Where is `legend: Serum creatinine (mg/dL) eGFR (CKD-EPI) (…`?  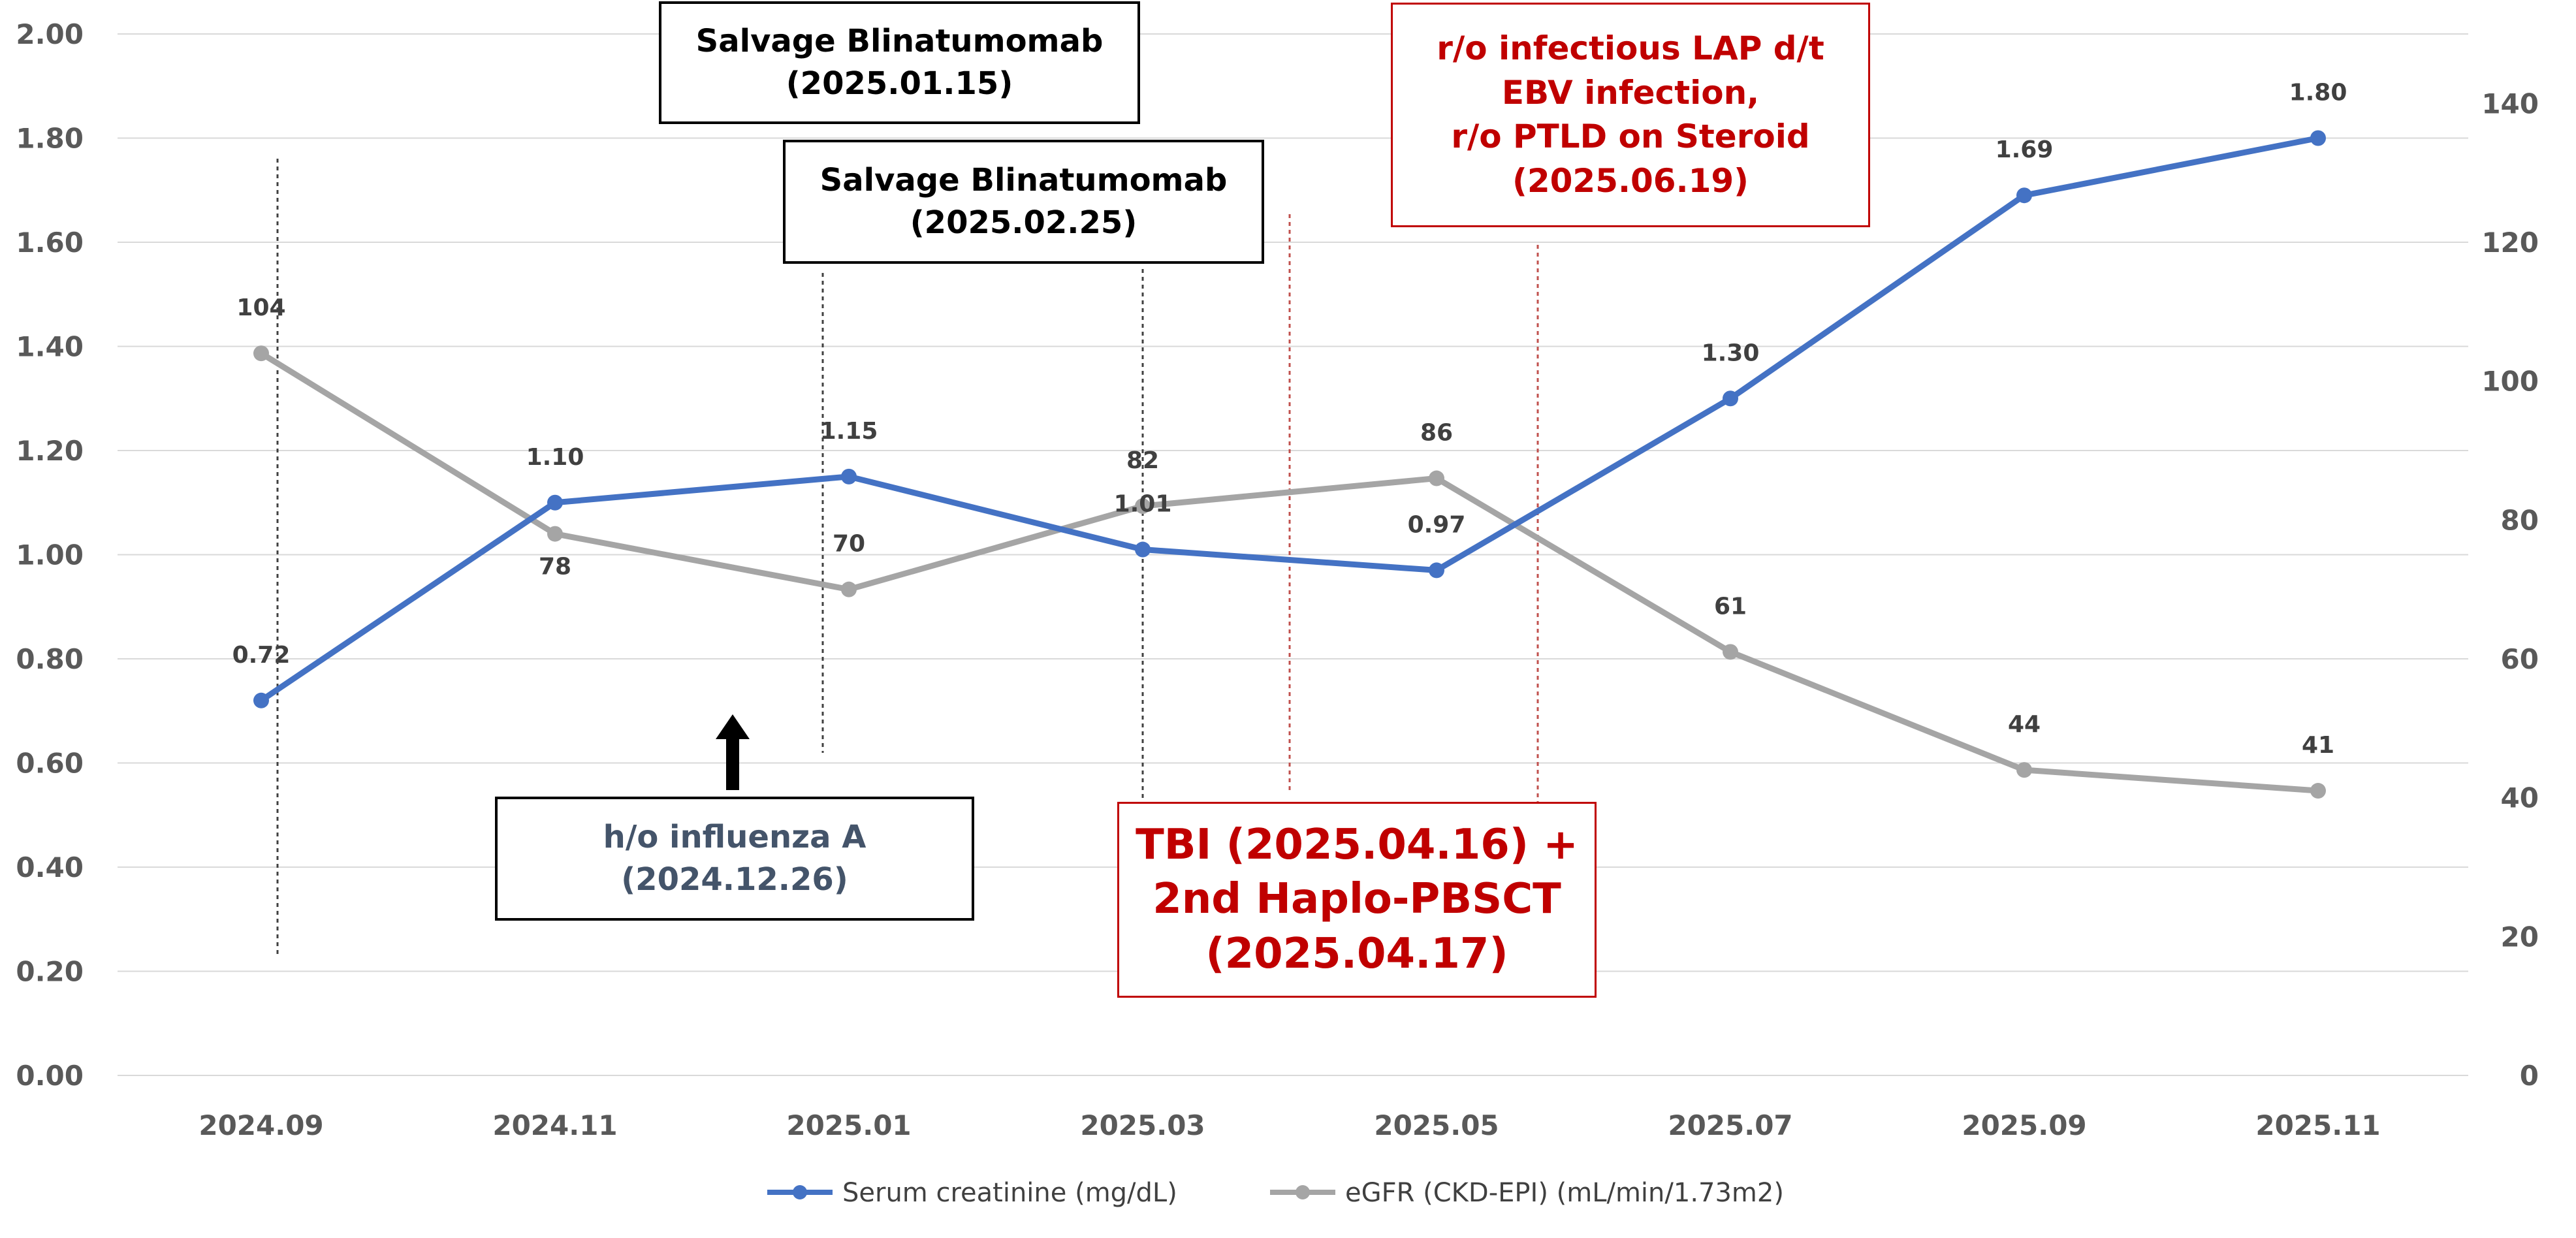
legend: Serum creatinine (mg/dL) eGFR (CKD-EPI) (… is located at coordinates (1276, 1193).